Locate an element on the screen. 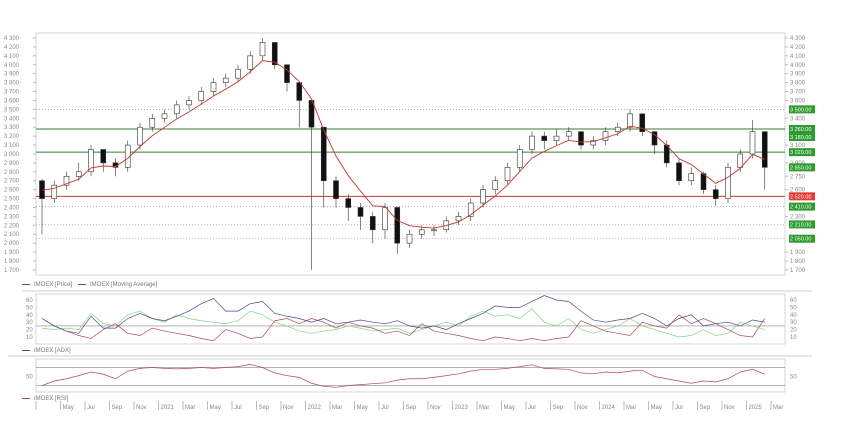 The height and width of the screenshot is (443, 842). y-tick-label: 3 600 is located at coordinates (12, 101).